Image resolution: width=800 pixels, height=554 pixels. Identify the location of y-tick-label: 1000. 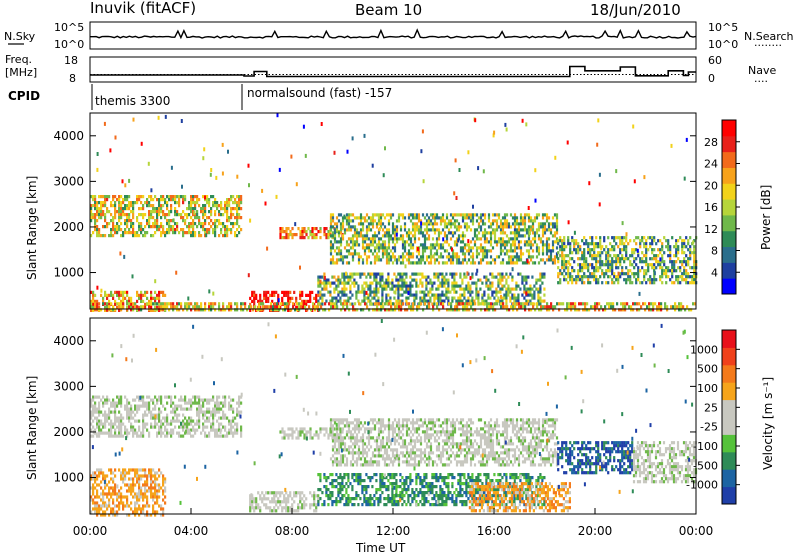
(68, 273).